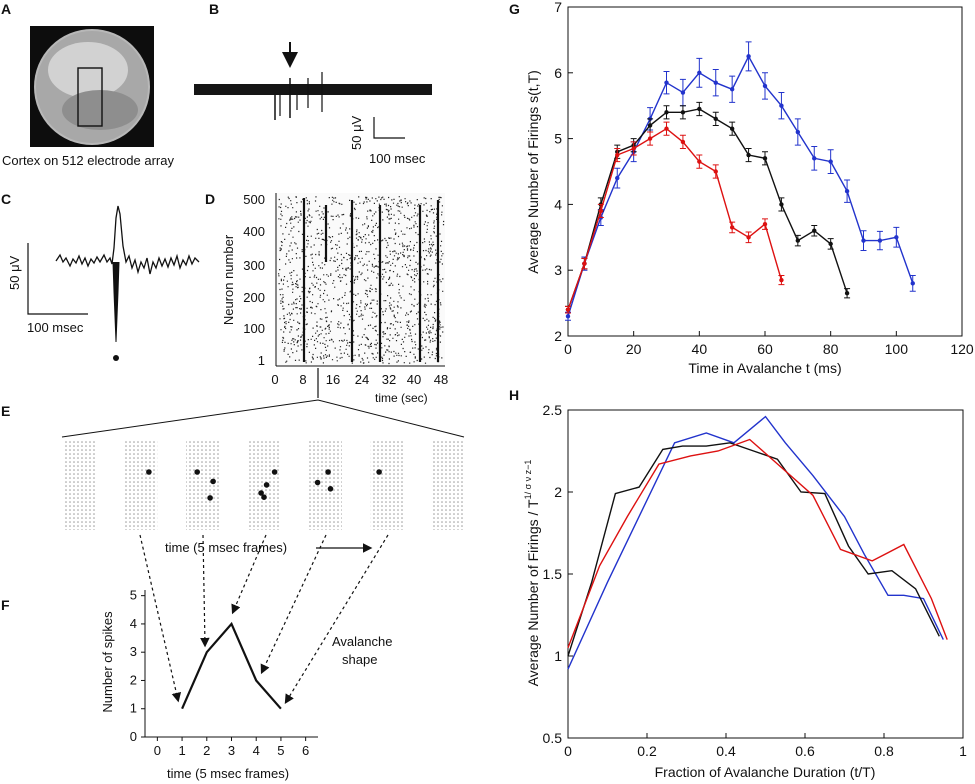 This screenshot has height=784, width=975. What do you see at coordinates (568, 349) in the screenshot?
I see `g-xtick-label: 0` at bounding box center [568, 349].